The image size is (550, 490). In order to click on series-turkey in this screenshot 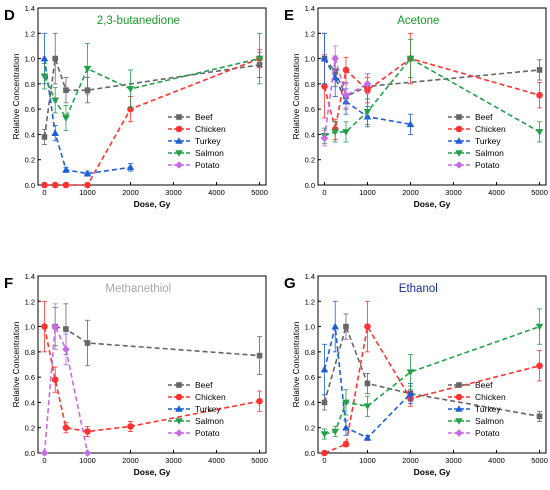, I will do `click(87, 104)`.